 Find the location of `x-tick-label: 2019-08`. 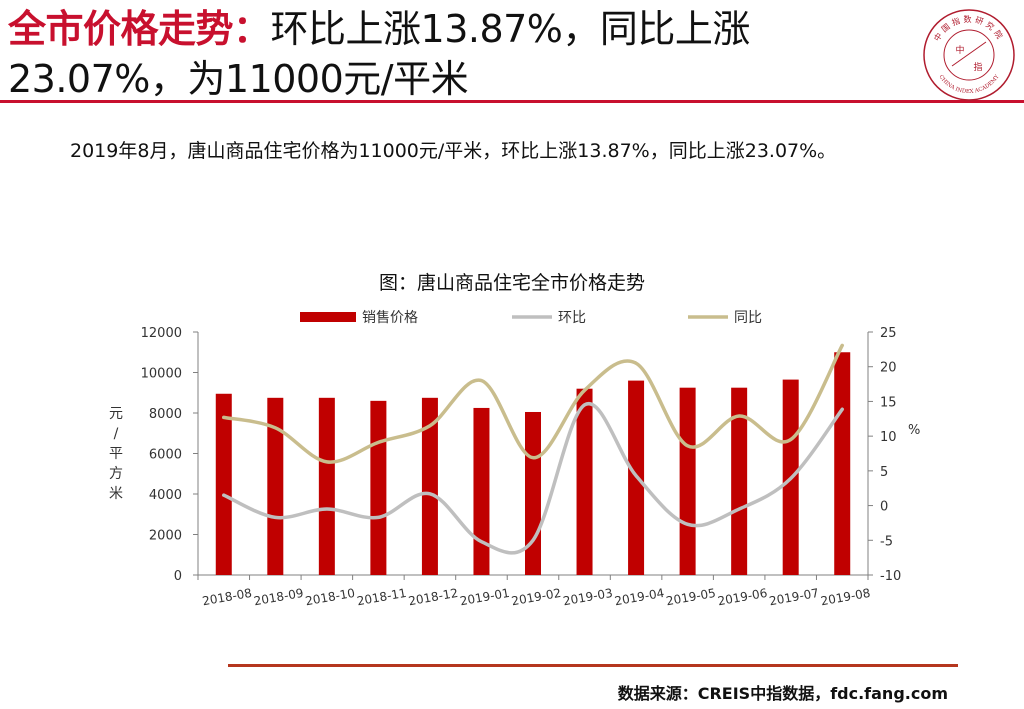

x-tick-label: 2019-08 is located at coordinates (846, 597).